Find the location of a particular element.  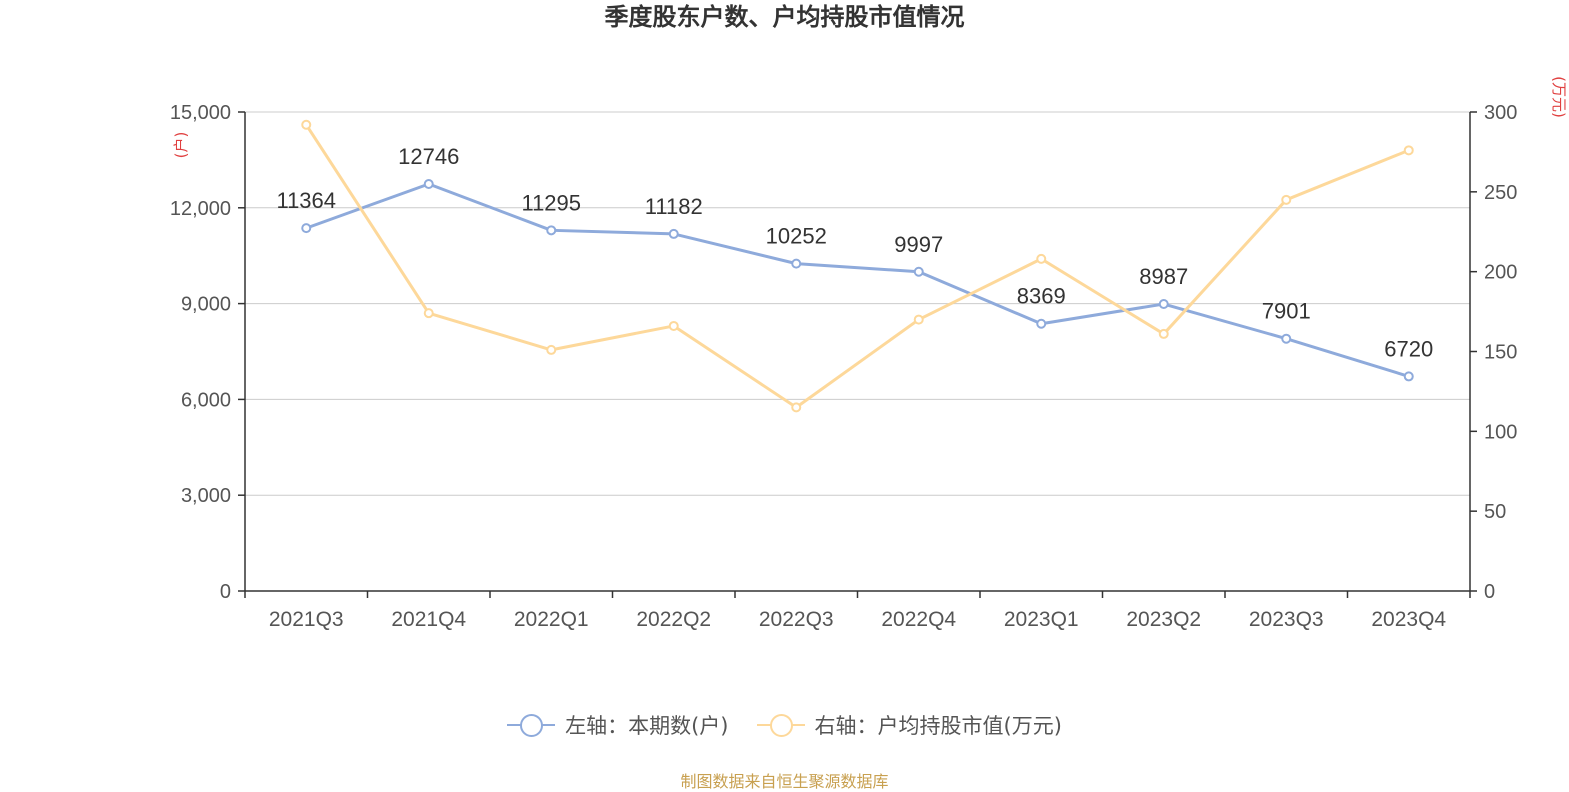

right-axis-tick-label: 150 is located at coordinates (1500, 353).